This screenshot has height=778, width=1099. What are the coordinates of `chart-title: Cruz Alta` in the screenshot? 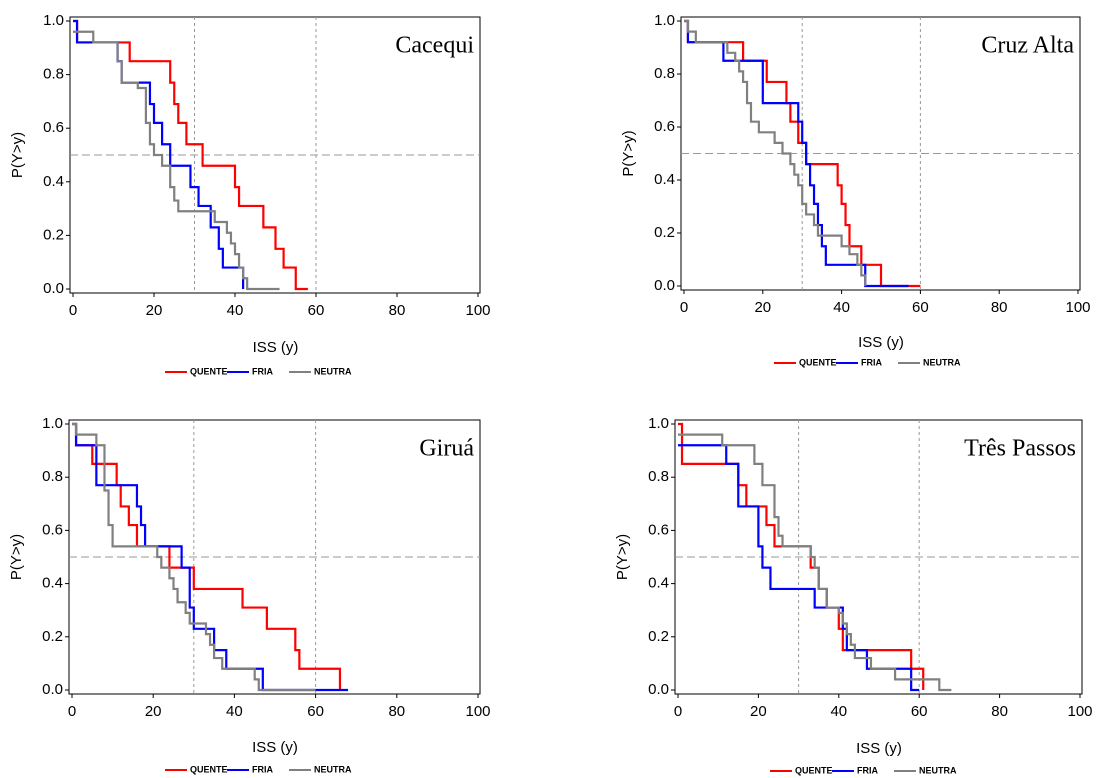 It's located at (1027, 46).